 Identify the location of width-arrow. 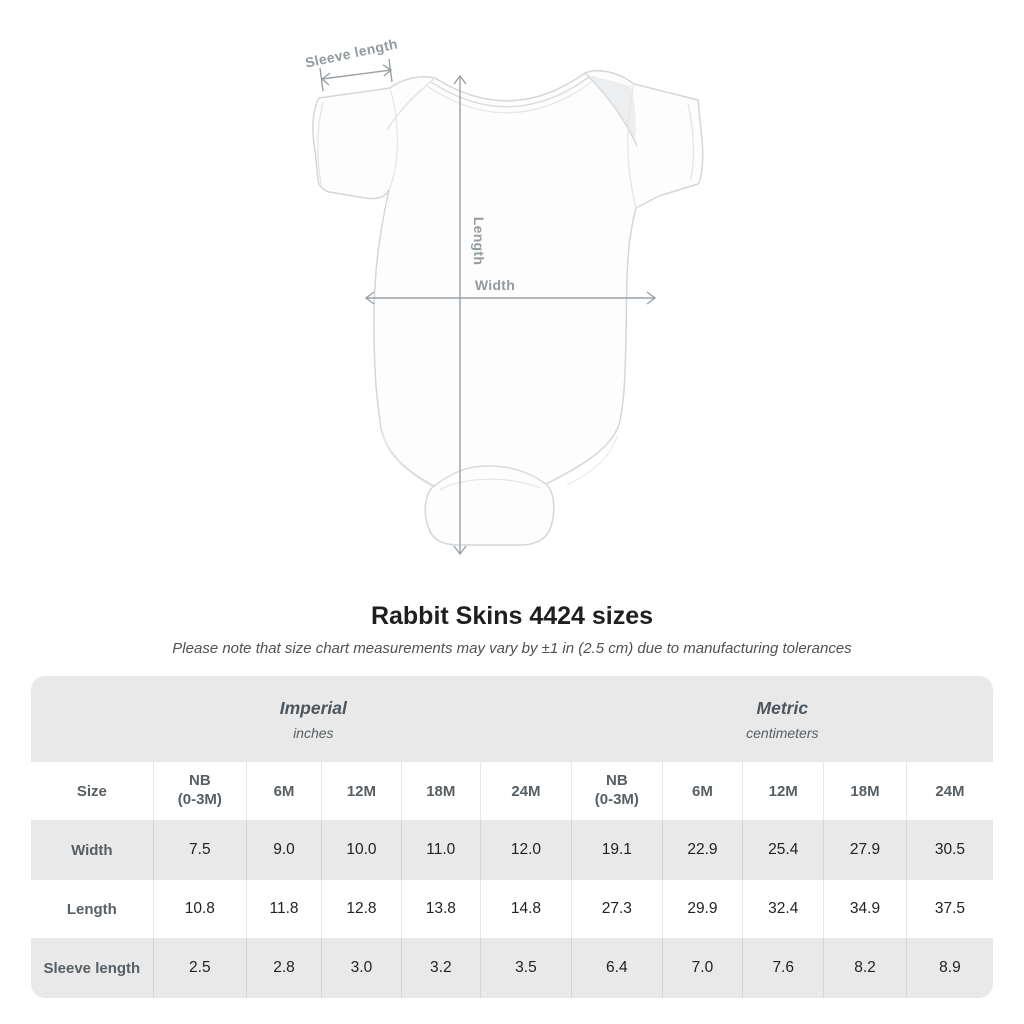
(510, 298).